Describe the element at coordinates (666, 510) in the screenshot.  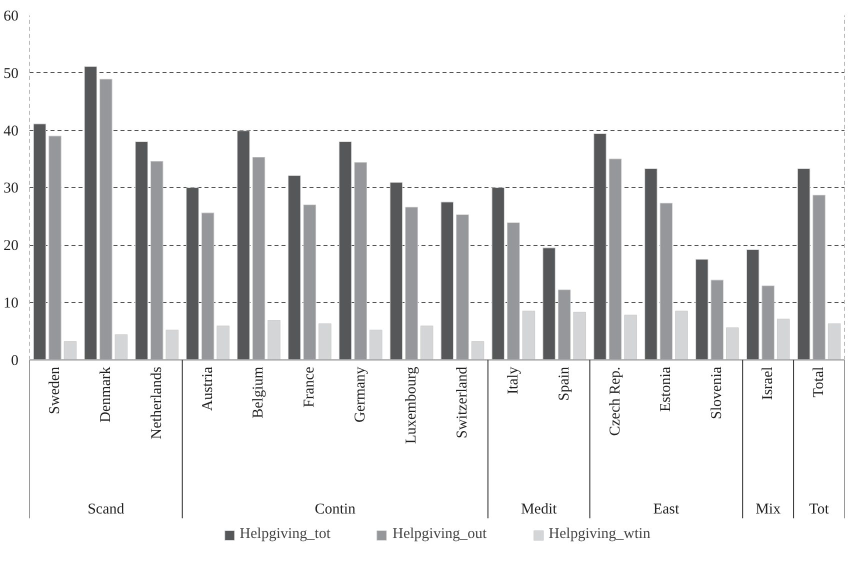
I see `text: East` at that location.